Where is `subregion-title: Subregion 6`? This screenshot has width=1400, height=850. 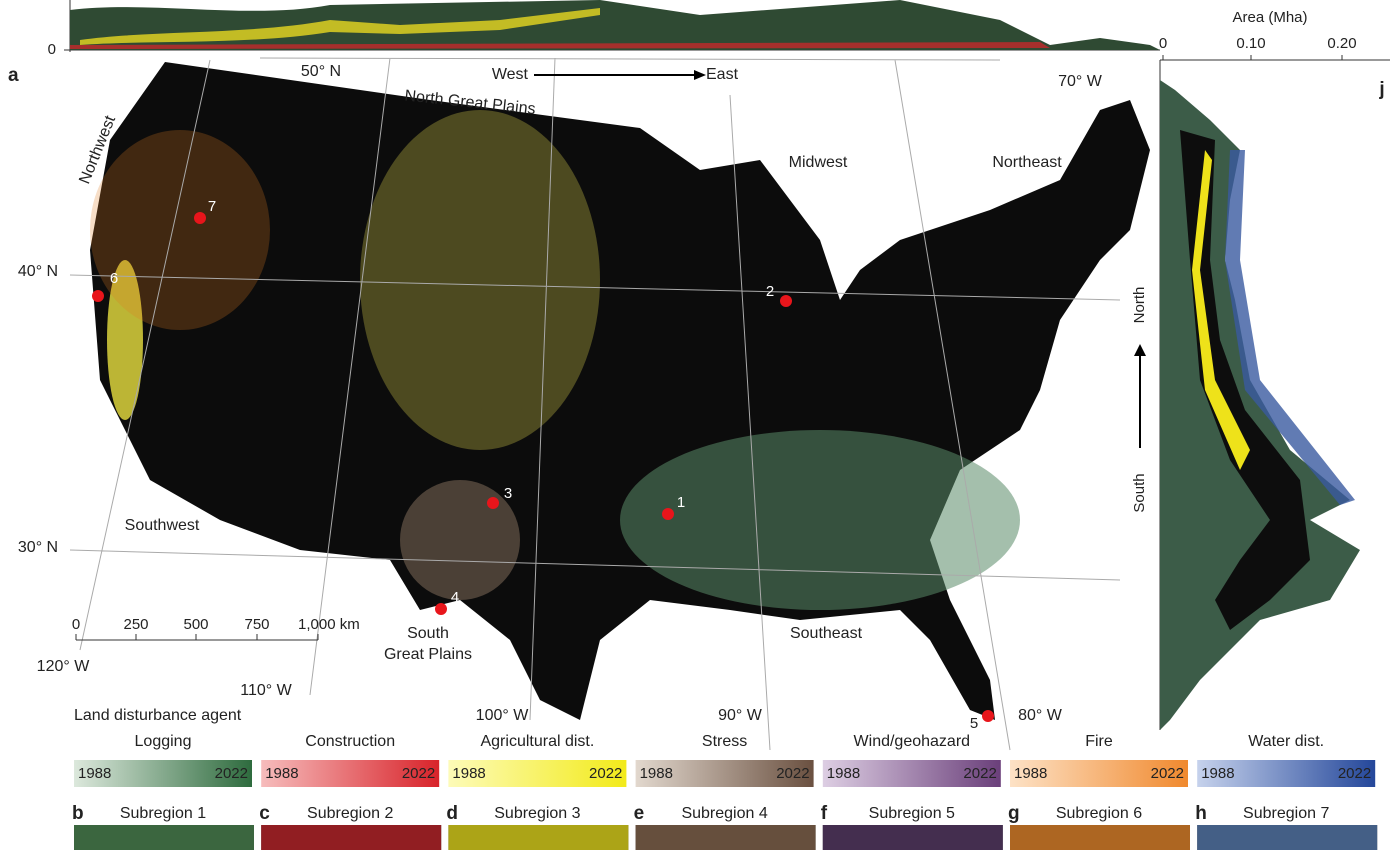
subregion-title: Subregion 6 is located at coordinates (1099, 813).